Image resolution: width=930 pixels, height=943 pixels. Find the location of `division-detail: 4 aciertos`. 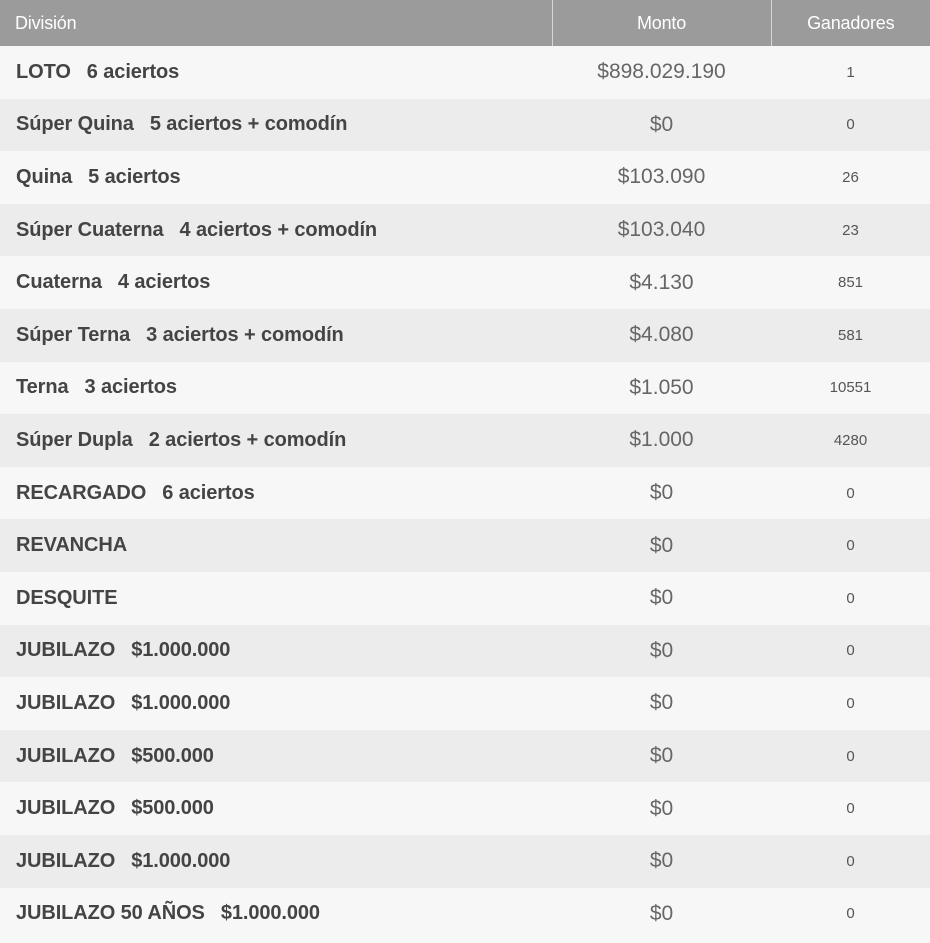

division-detail: 4 aciertos is located at coordinates (164, 282).